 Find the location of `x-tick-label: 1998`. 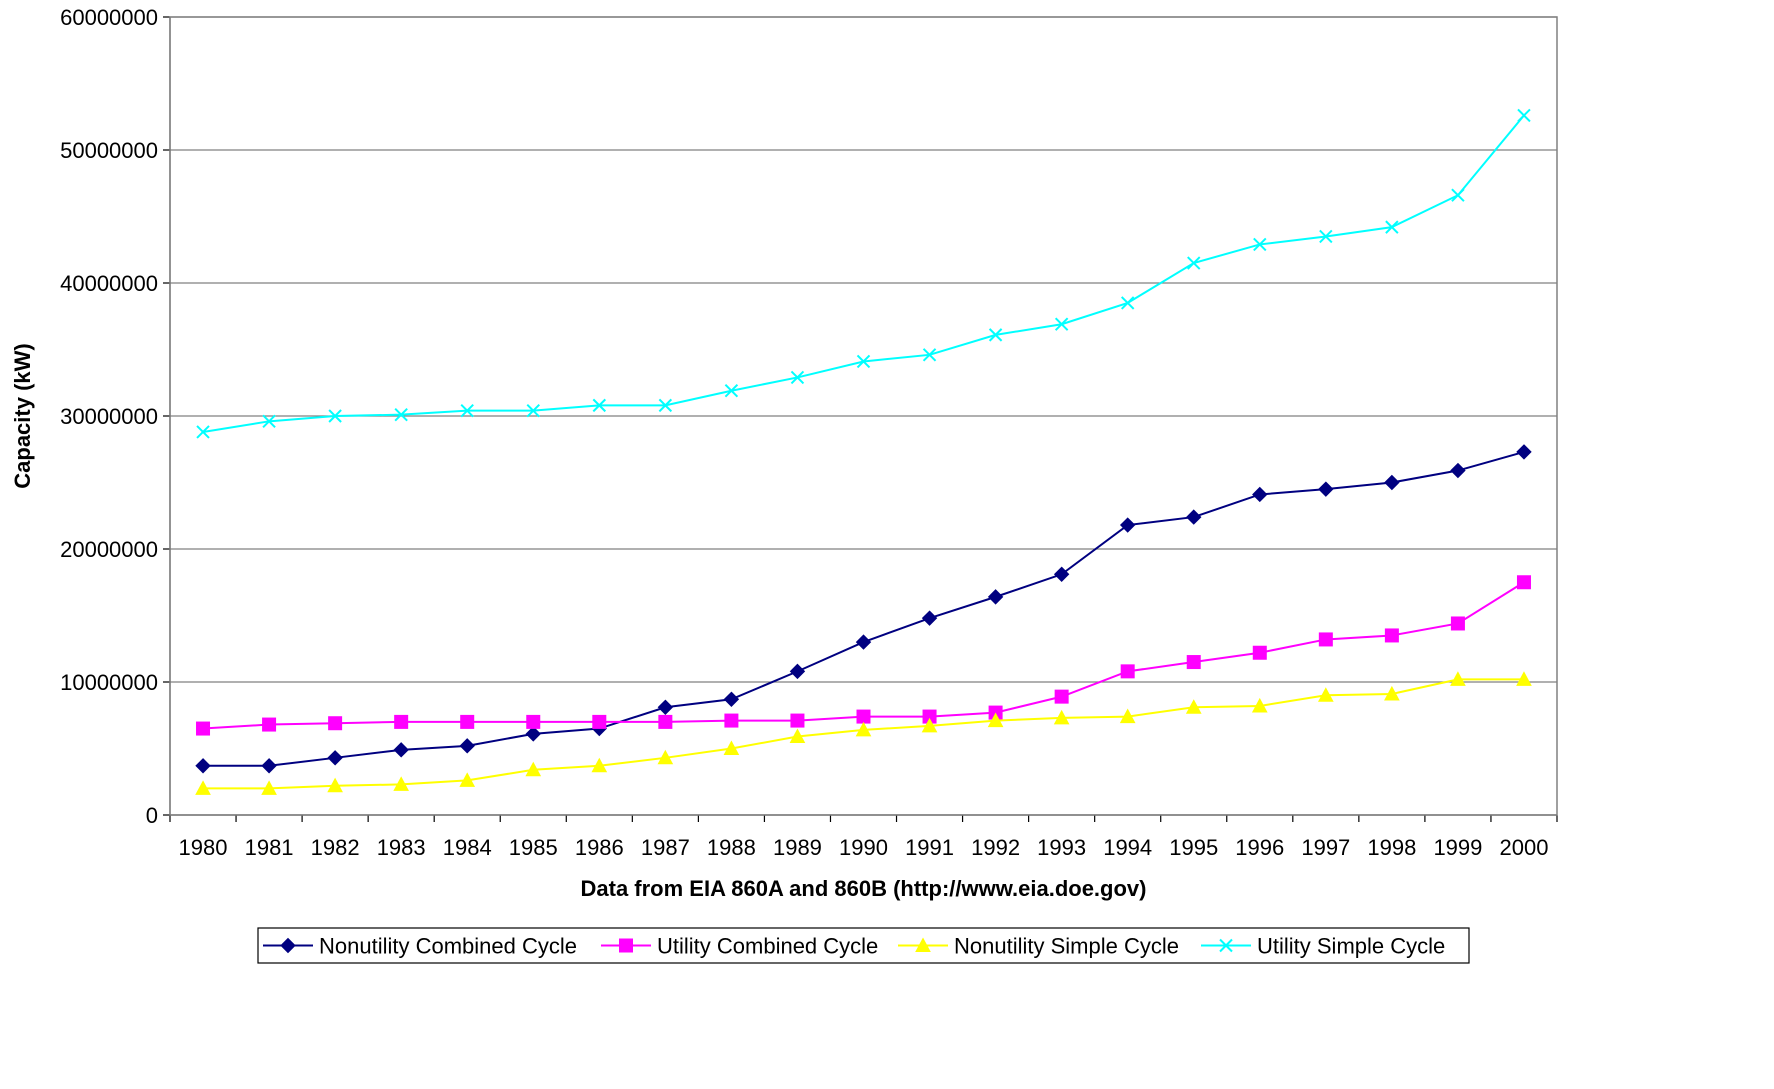

x-tick-label: 1998 is located at coordinates (1391, 847).